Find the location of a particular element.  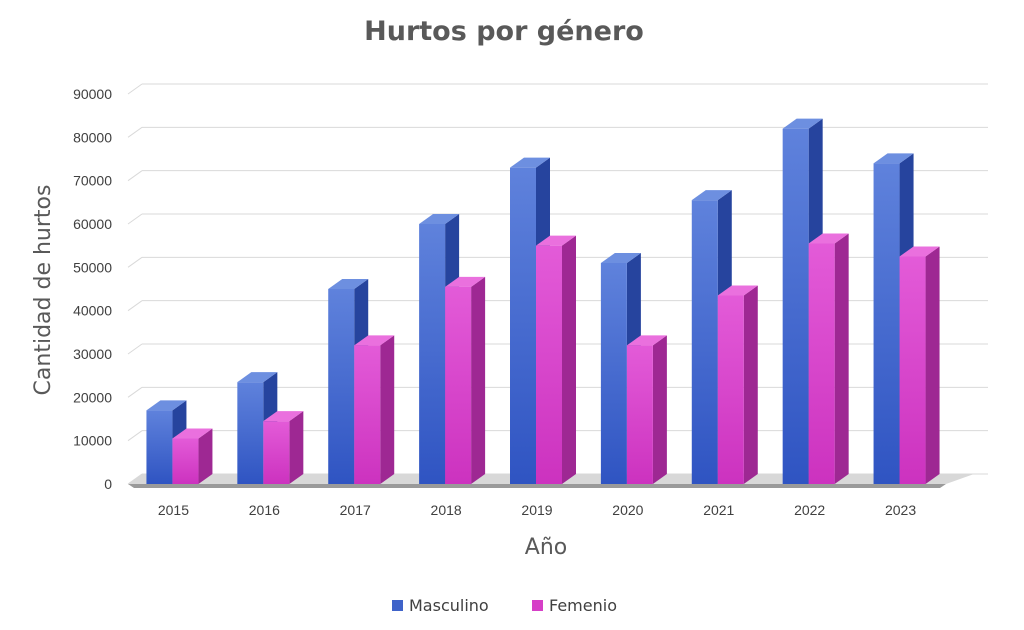

bar-femenio-2018 is located at coordinates (465, 380).